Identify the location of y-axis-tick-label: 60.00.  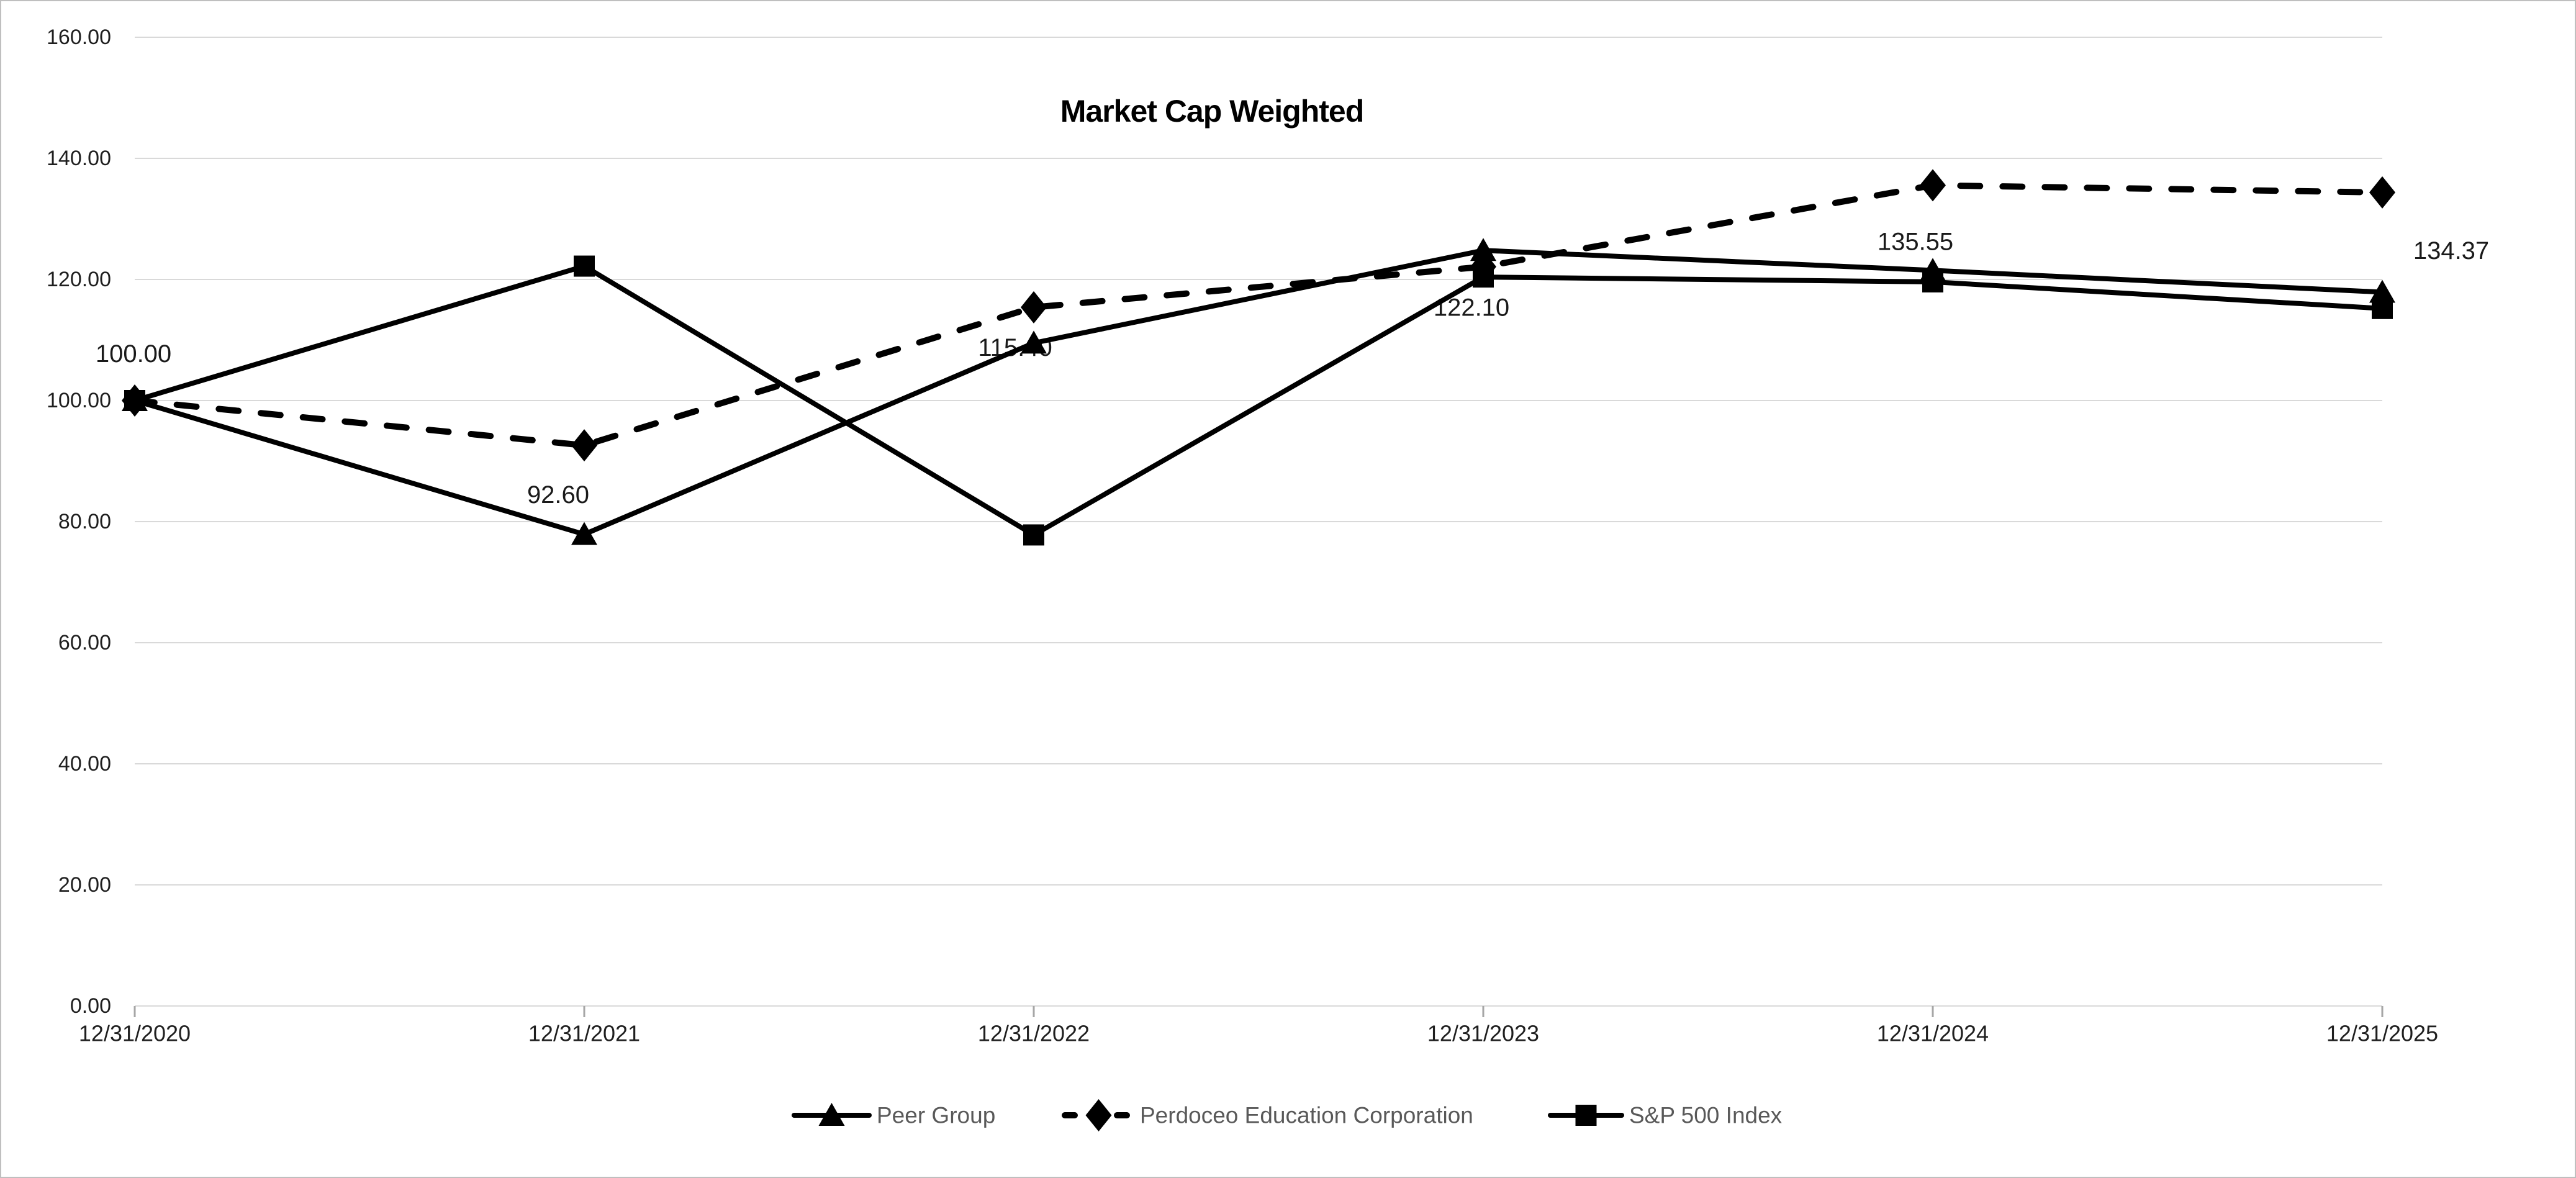
(84, 643).